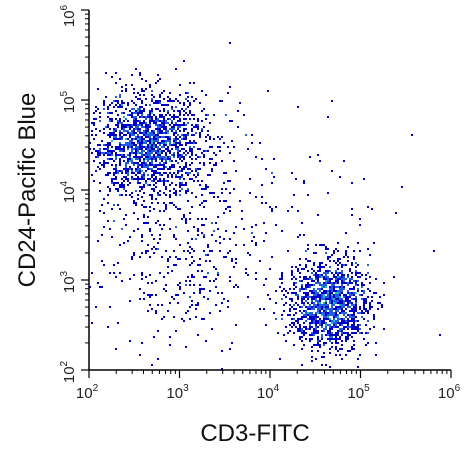 Image resolution: width=476 pixels, height=458 pixels. I want to click on x-axis-ticks: 102 103 104 105 106, so click(268, 386).